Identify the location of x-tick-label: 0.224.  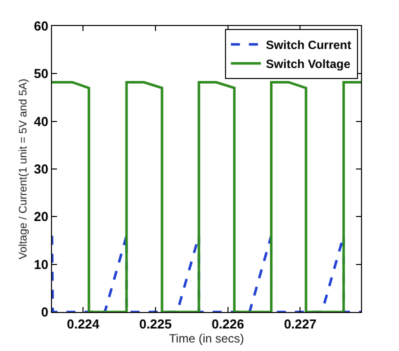
(83, 324).